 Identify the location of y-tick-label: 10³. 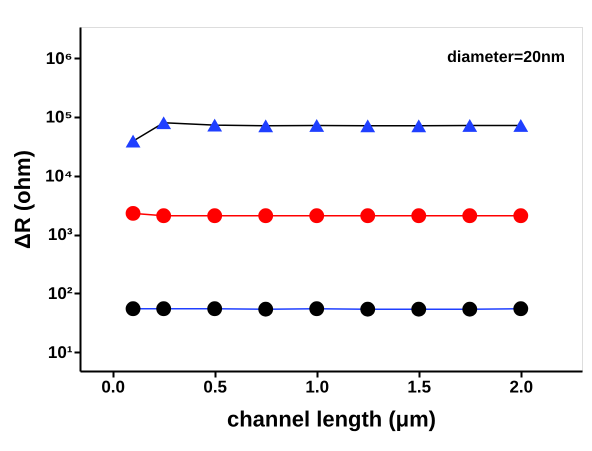
(60, 234).